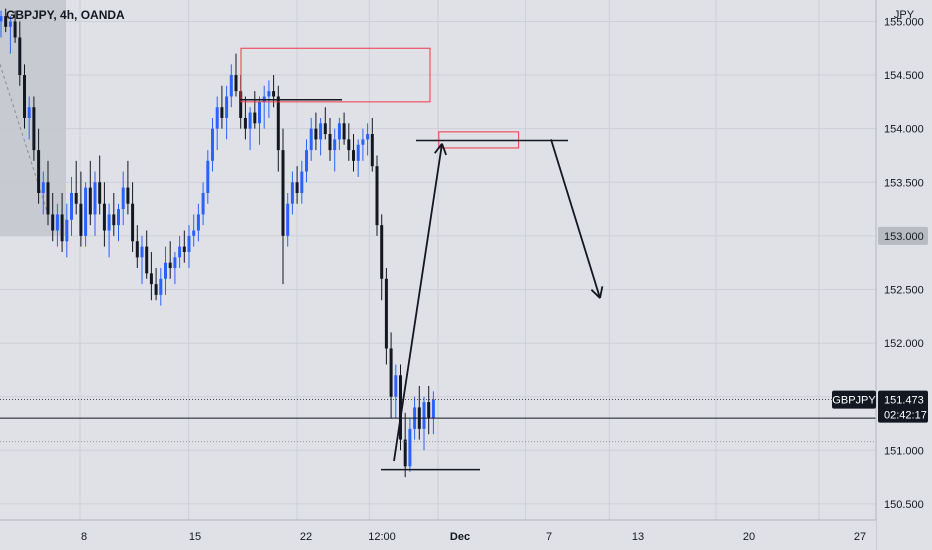  Describe the element at coordinates (418, 302) in the screenshot. I see `bullish-arrow` at that location.